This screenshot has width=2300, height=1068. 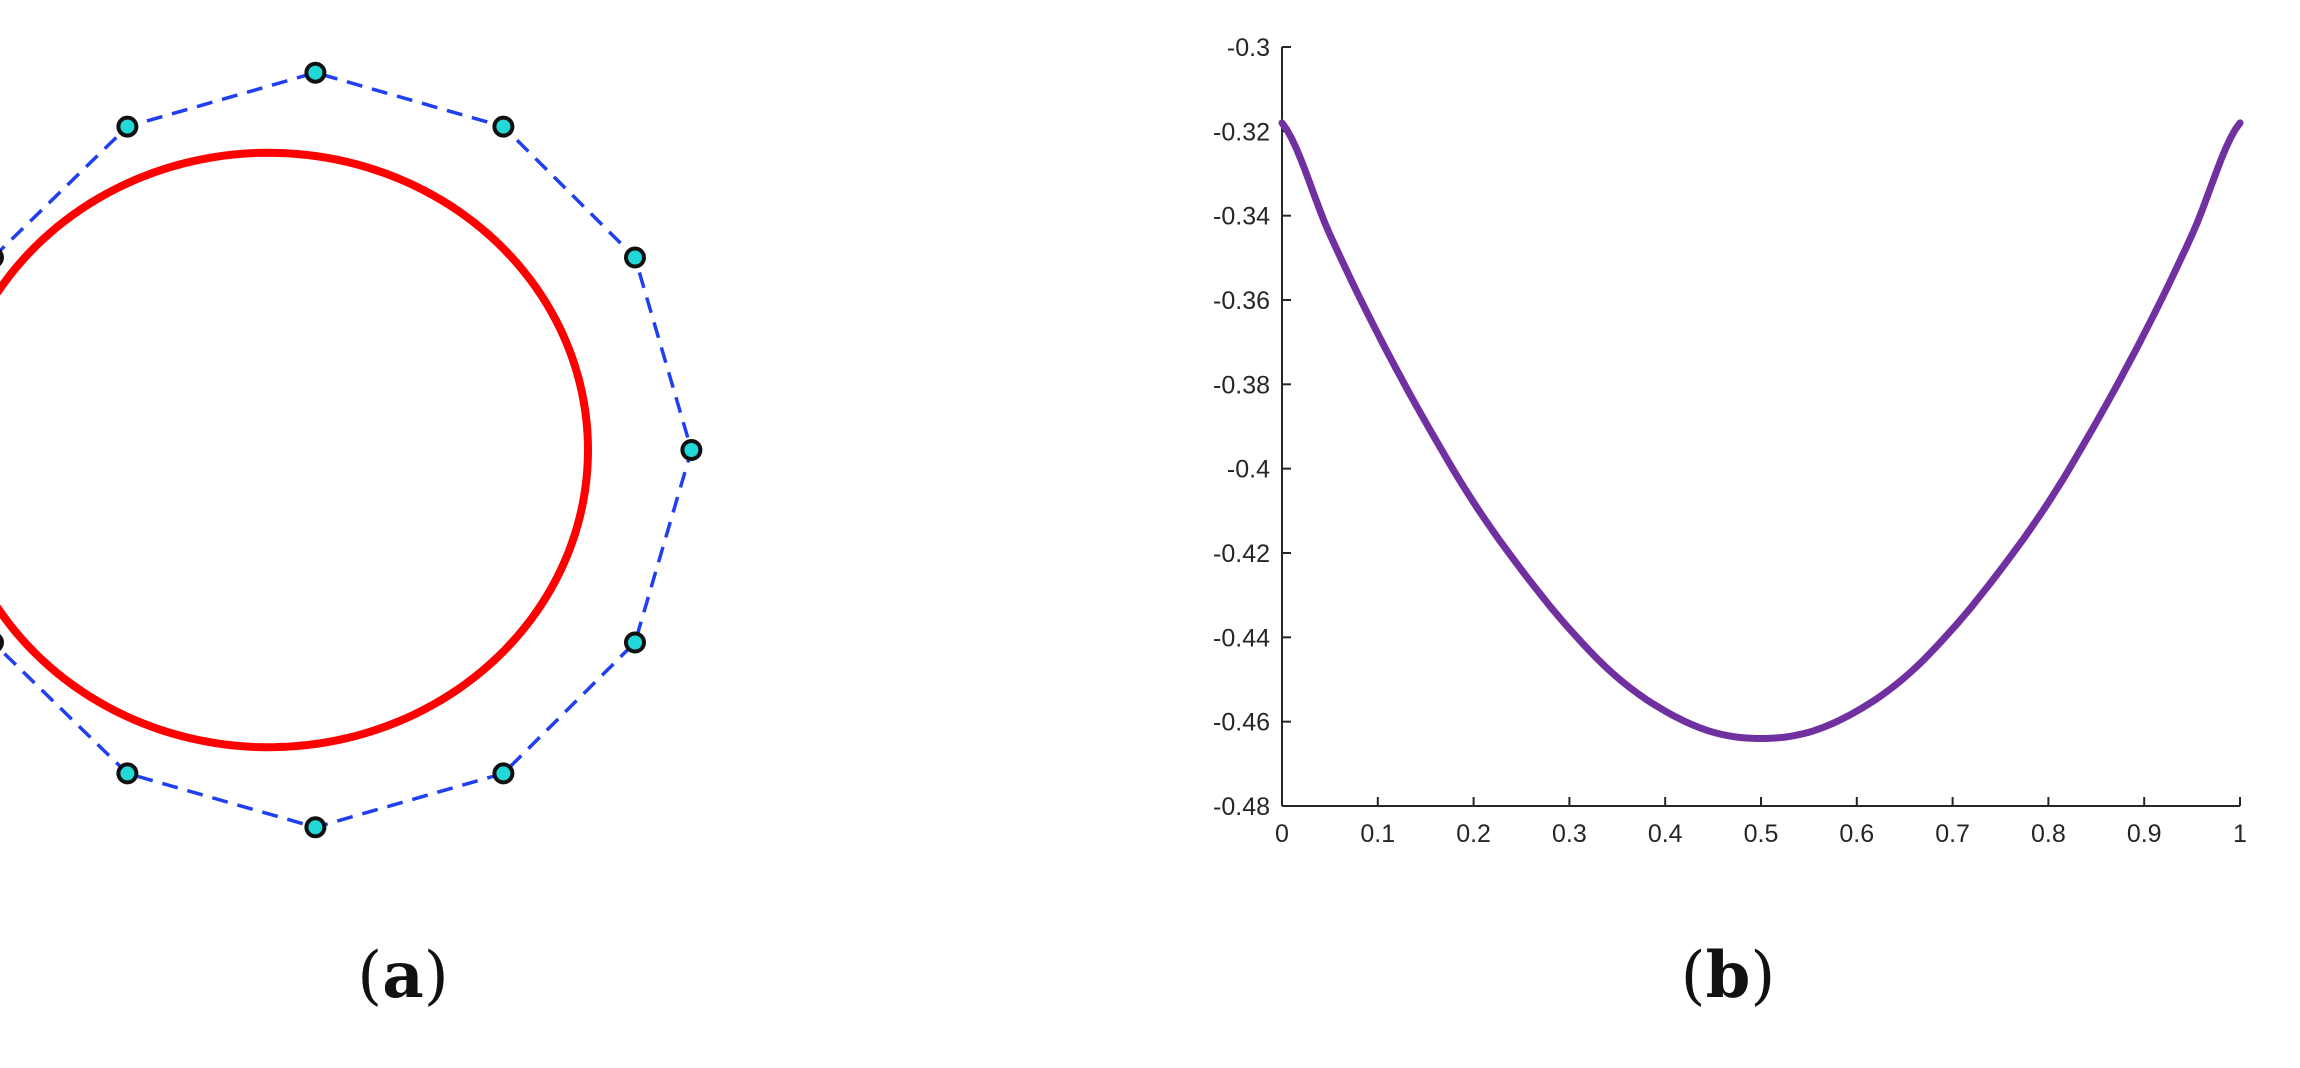 What do you see at coordinates (296, 450) in the screenshot?
I see `bezier-curve` at bounding box center [296, 450].